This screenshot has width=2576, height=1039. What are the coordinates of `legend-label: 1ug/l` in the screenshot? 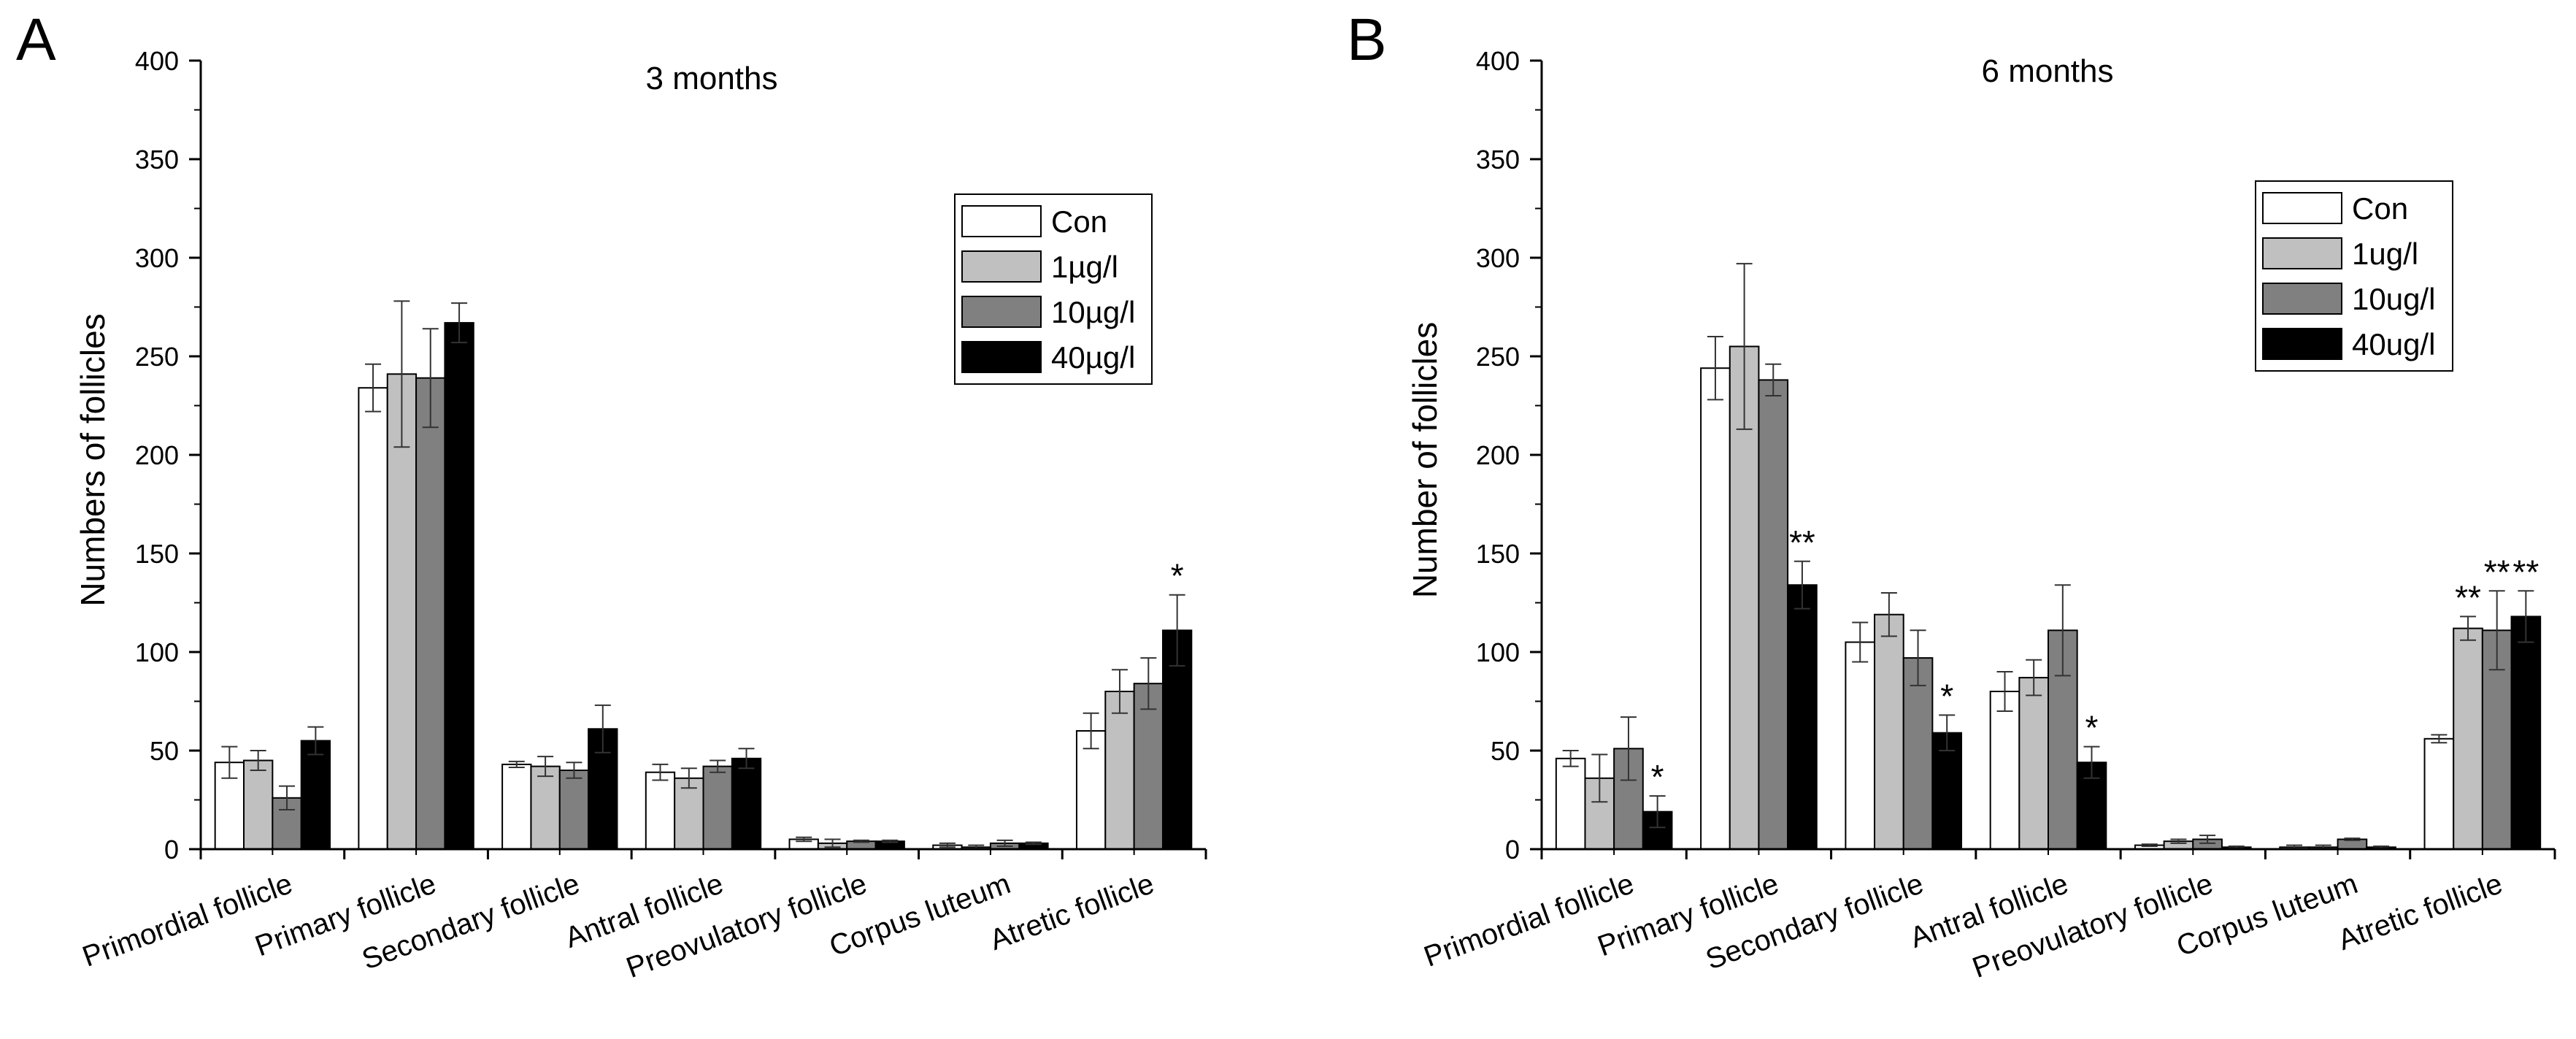 It's located at (2385, 254).